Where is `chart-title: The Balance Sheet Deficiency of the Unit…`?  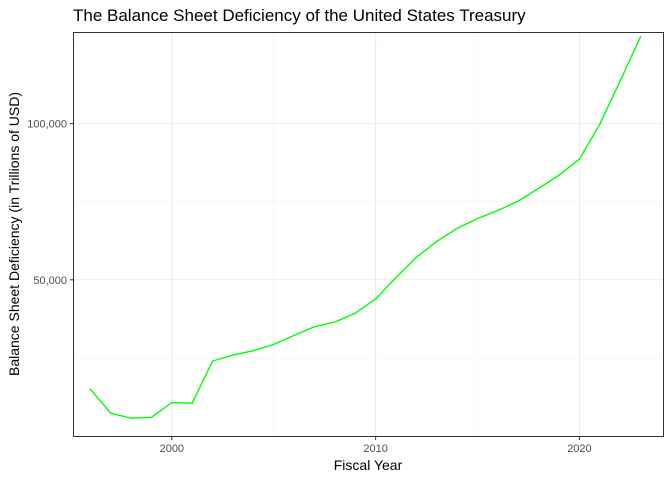 chart-title: The Balance Sheet Deficiency of the Unit… is located at coordinates (299, 15).